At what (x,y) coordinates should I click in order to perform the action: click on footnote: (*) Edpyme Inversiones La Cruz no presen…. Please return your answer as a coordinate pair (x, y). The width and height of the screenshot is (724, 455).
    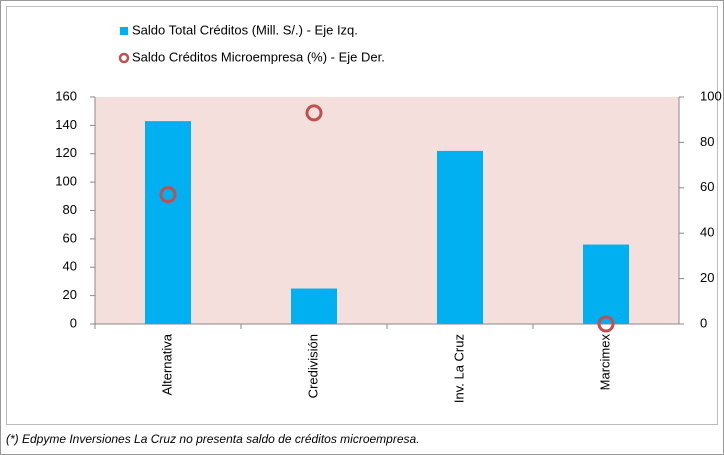
    Looking at the image, I should click on (213, 439).